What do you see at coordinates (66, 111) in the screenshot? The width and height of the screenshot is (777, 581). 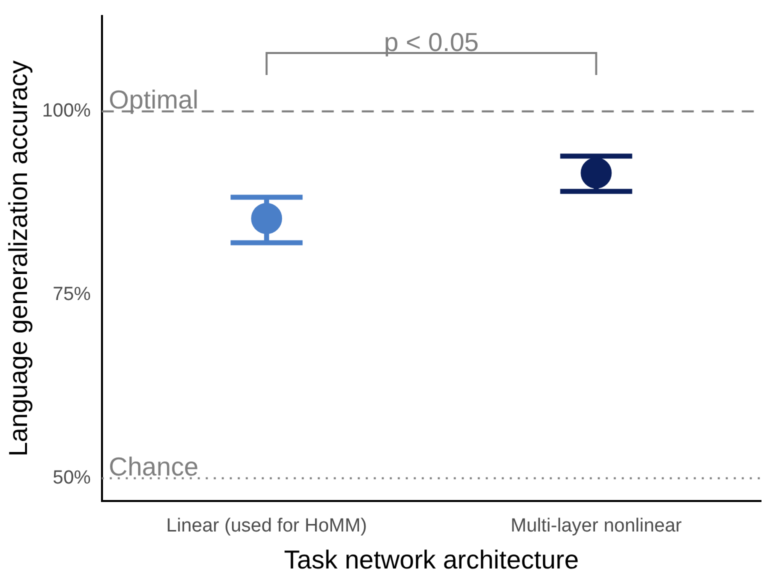 I see `y-tick-label: 100%` at bounding box center [66, 111].